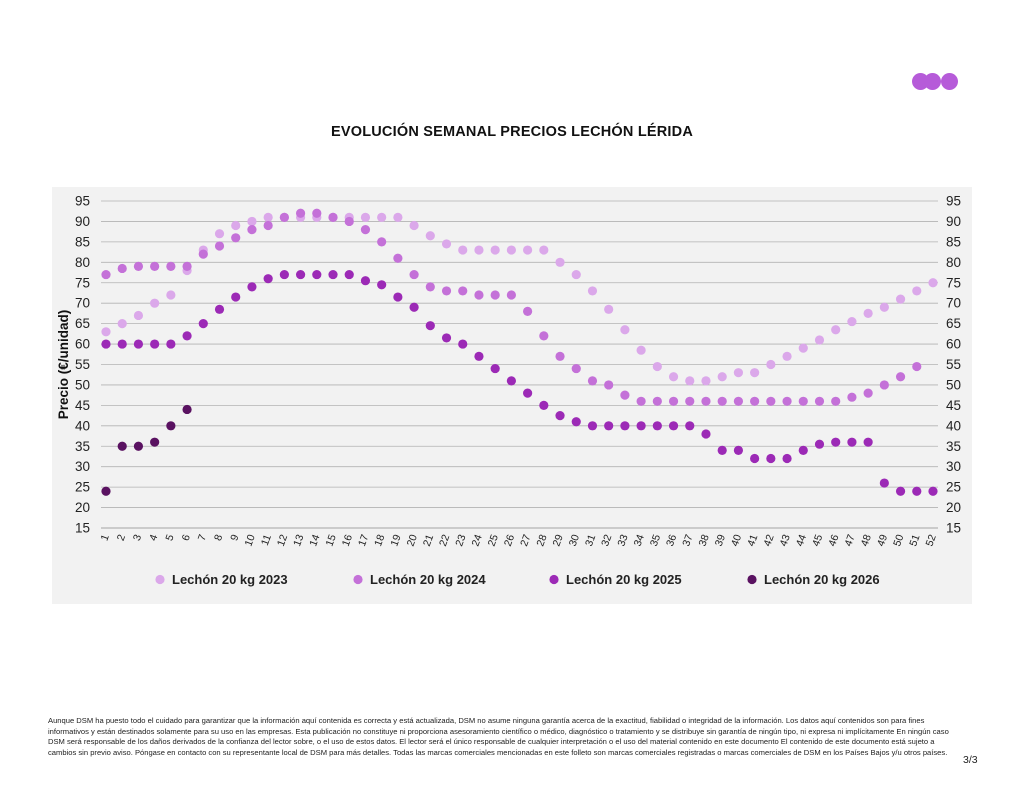 Image resolution: width=1024 pixels, height=791 pixels. Describe the element at coordinates (866, 540) in the screenshot. I see `x-tick-48: 48` at that location.